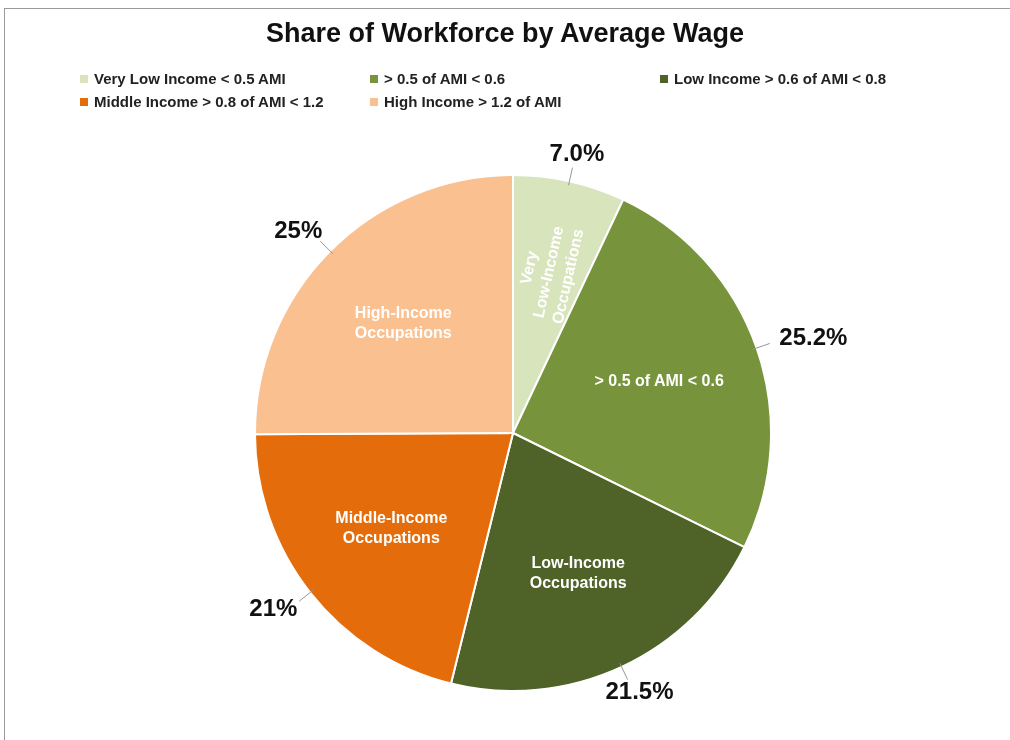 This screenshot has width=1010, height=740. What do you see at coordinates (273, 608) in the screenshot?
I see `data-label: 21%` at bounding box center [273, 608].